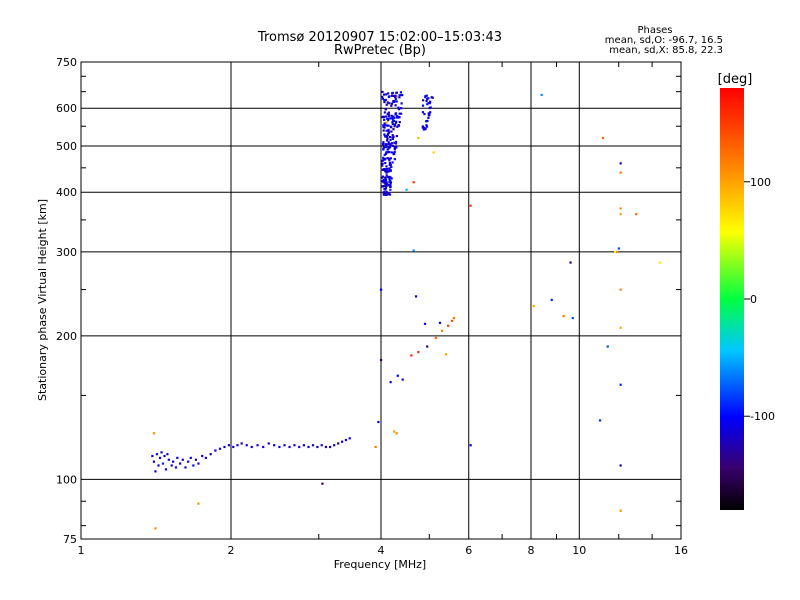 The image size is (800, 600). Describe the element at coordinates (753, 299) in the screenshot. I see `colorbar-tick-label: 0` at that location.